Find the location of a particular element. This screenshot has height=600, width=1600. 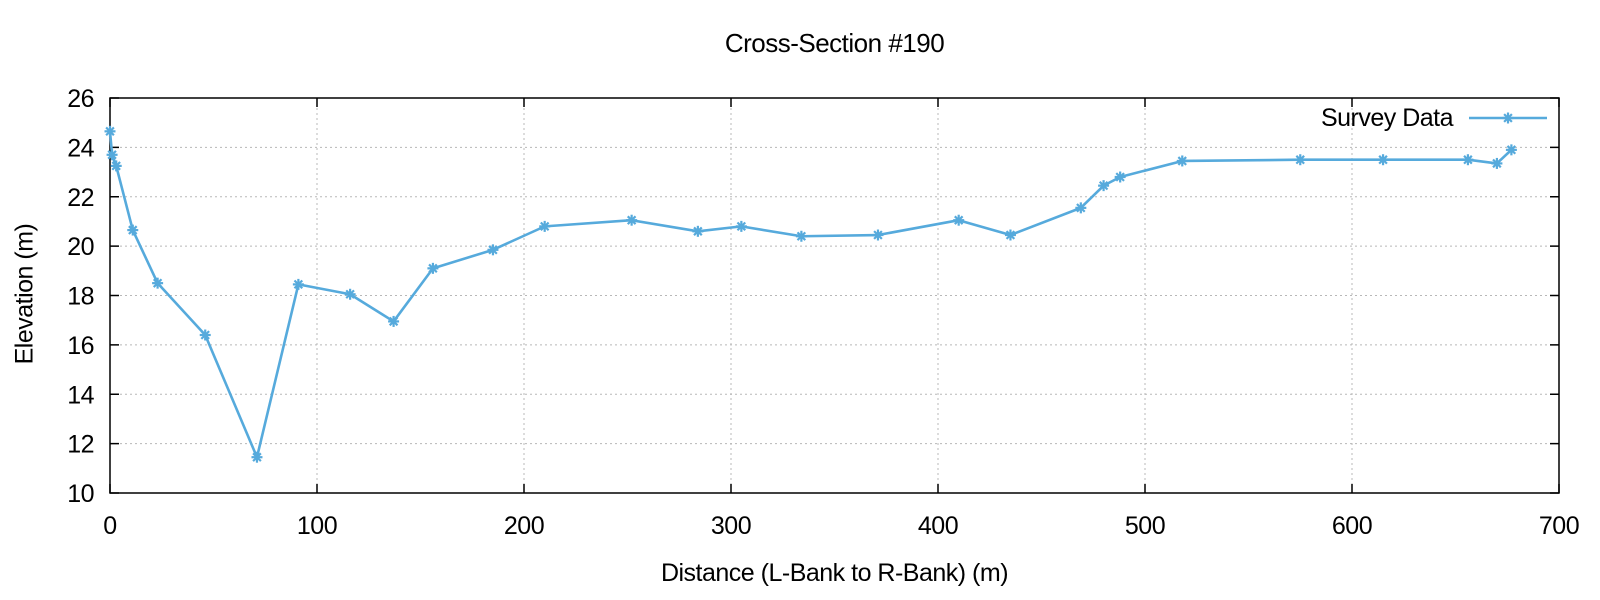

x-tick-label: 400 is located at coordinates (938, 526).